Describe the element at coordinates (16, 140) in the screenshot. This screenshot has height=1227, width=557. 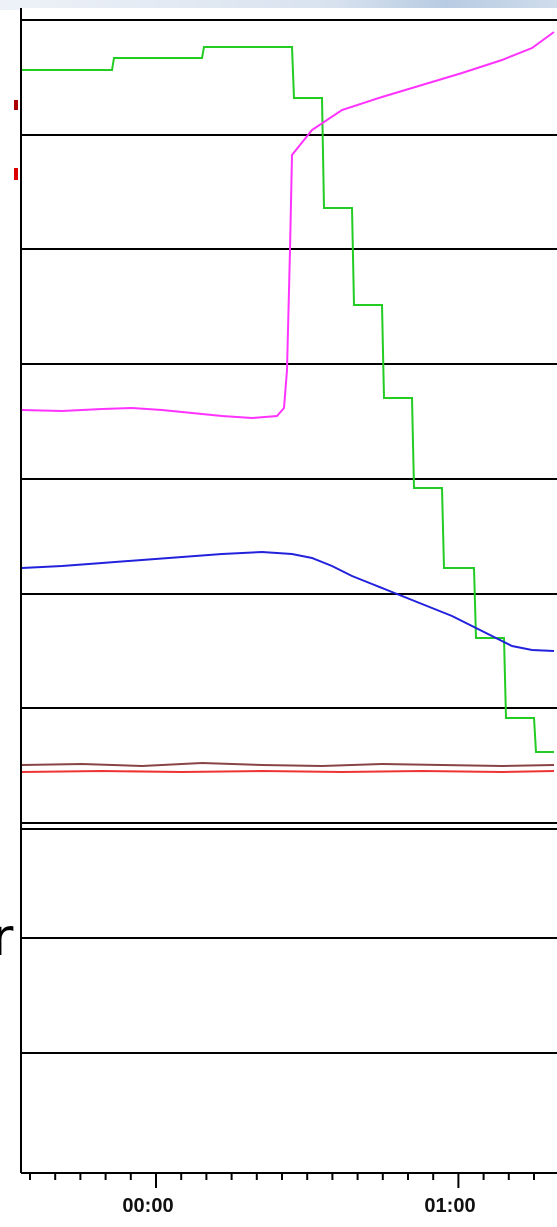
I see `left-edge-marks` at that location.